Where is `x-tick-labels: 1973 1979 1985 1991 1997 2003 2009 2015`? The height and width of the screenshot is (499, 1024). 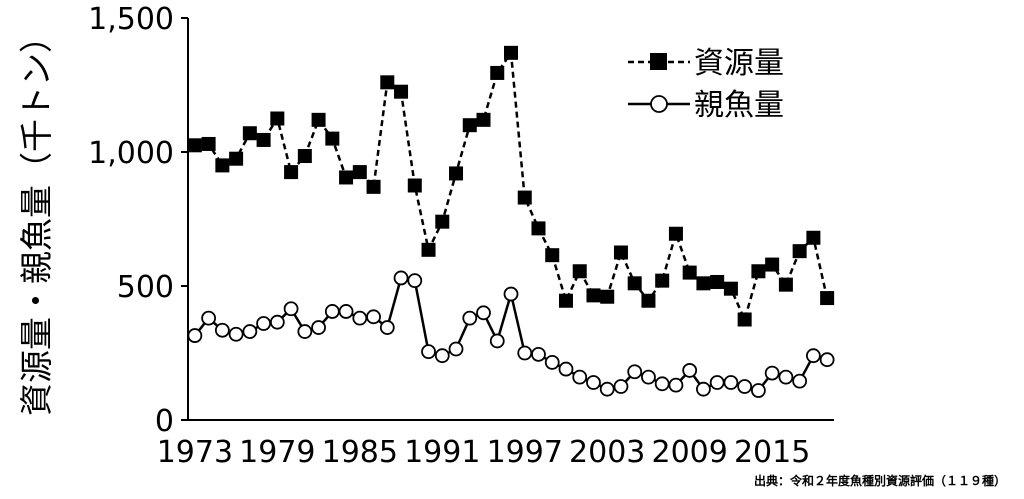 x-tick-labels: 1973 1979 1985 1991 1997 2003 2009 2015 is located at coordinates (484, 452).